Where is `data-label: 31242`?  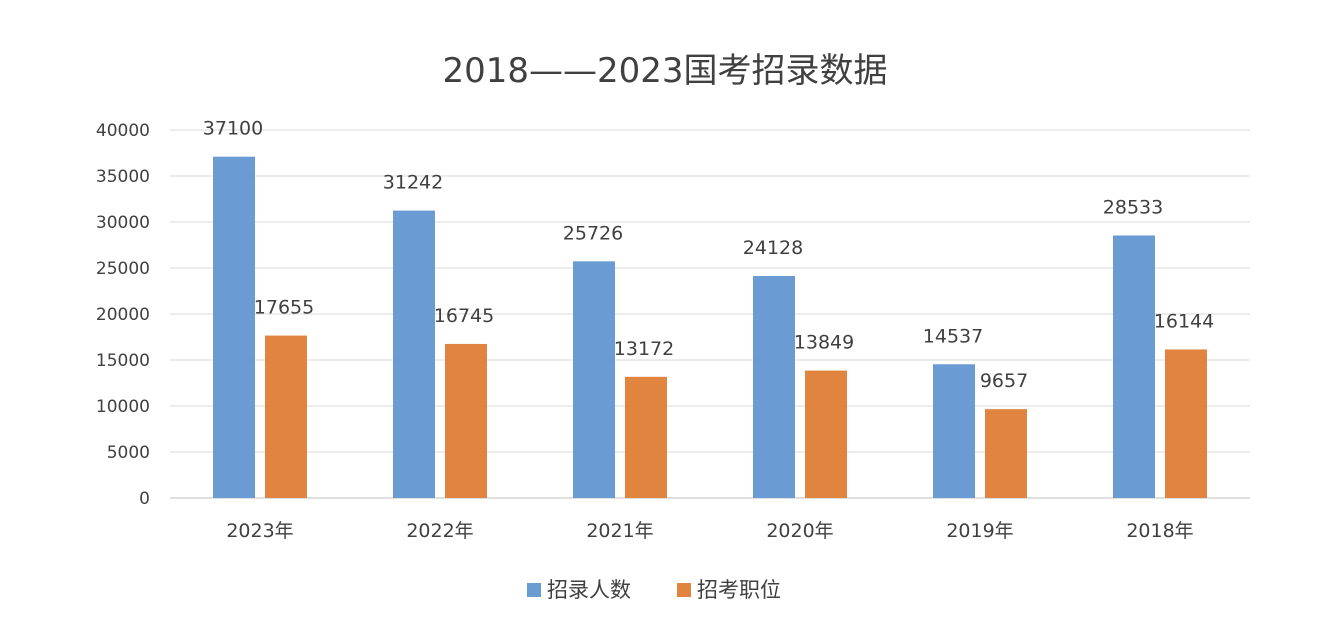 data-label: 31242 is located at coordinates (413, 183).